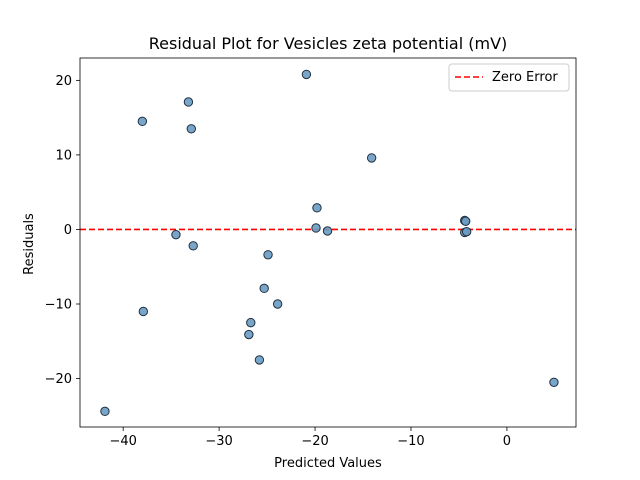 The height and width of the screenshot is (480, 640). What do you see at coordinates (58, 379) in the screenshot?
I see `y-tick-label: −20` at bounding box center [58, 379].